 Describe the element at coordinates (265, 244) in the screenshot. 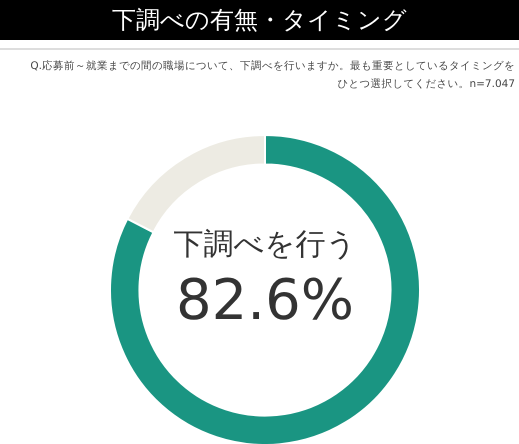

I see `slice-label: 下調べを行う` at that location.